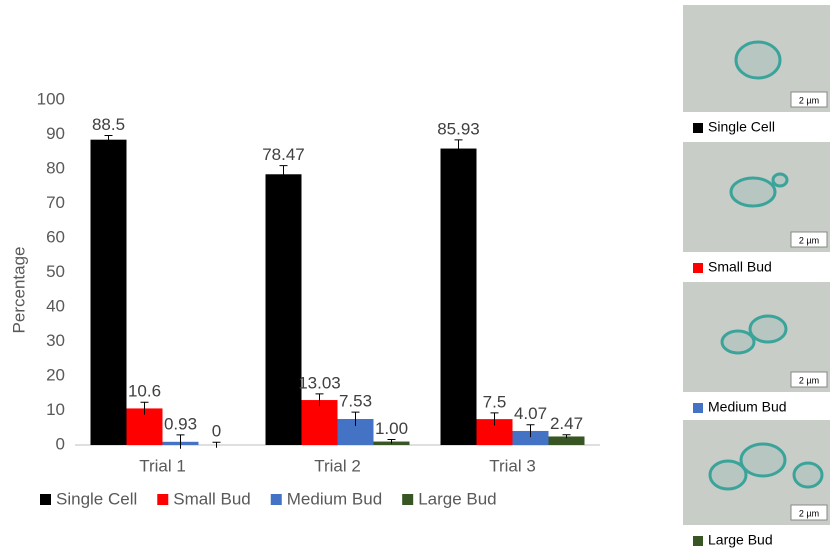 Image resolution: width=830 pixels, height=555 pixels. I want to click on value-label: 0.93, so click(180, 423).